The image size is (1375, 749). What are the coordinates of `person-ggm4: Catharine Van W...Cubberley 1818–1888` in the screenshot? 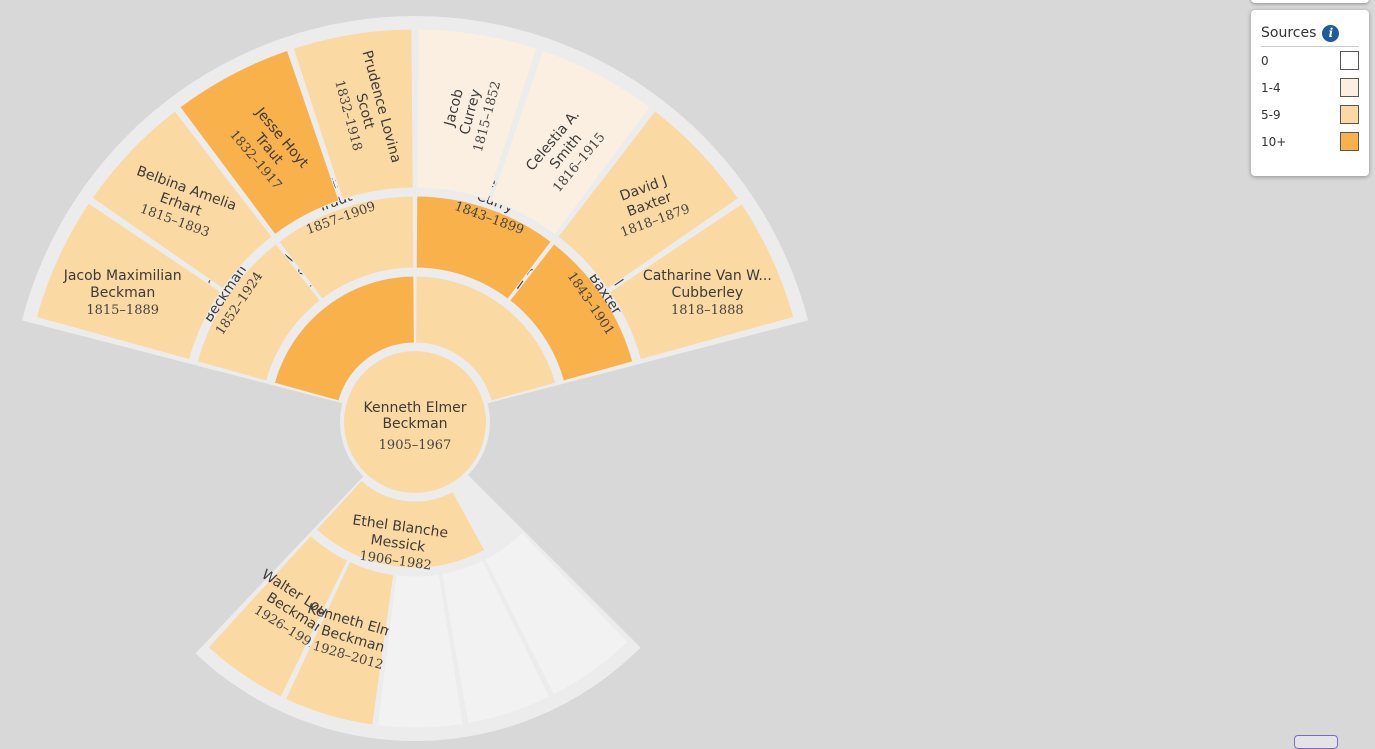 It's located at (701, 281).